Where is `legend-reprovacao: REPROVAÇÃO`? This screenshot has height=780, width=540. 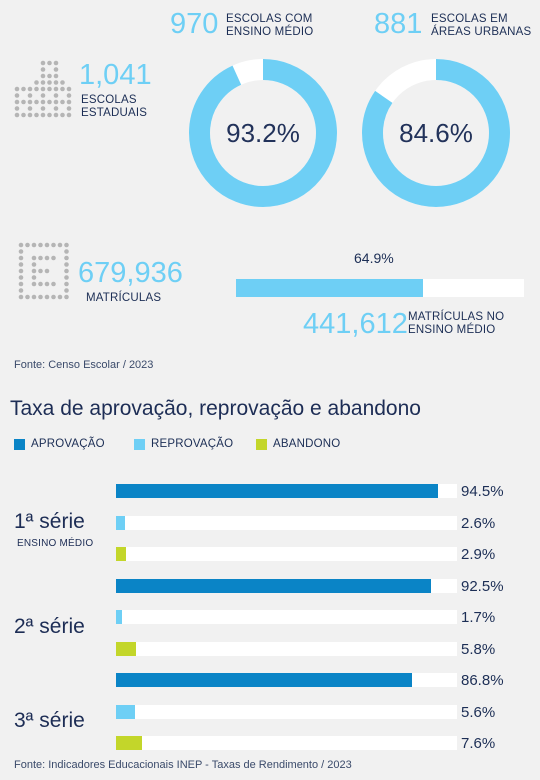 legend-reprovacao: REPROVAÇÃO is located at coordinates (195, 444).